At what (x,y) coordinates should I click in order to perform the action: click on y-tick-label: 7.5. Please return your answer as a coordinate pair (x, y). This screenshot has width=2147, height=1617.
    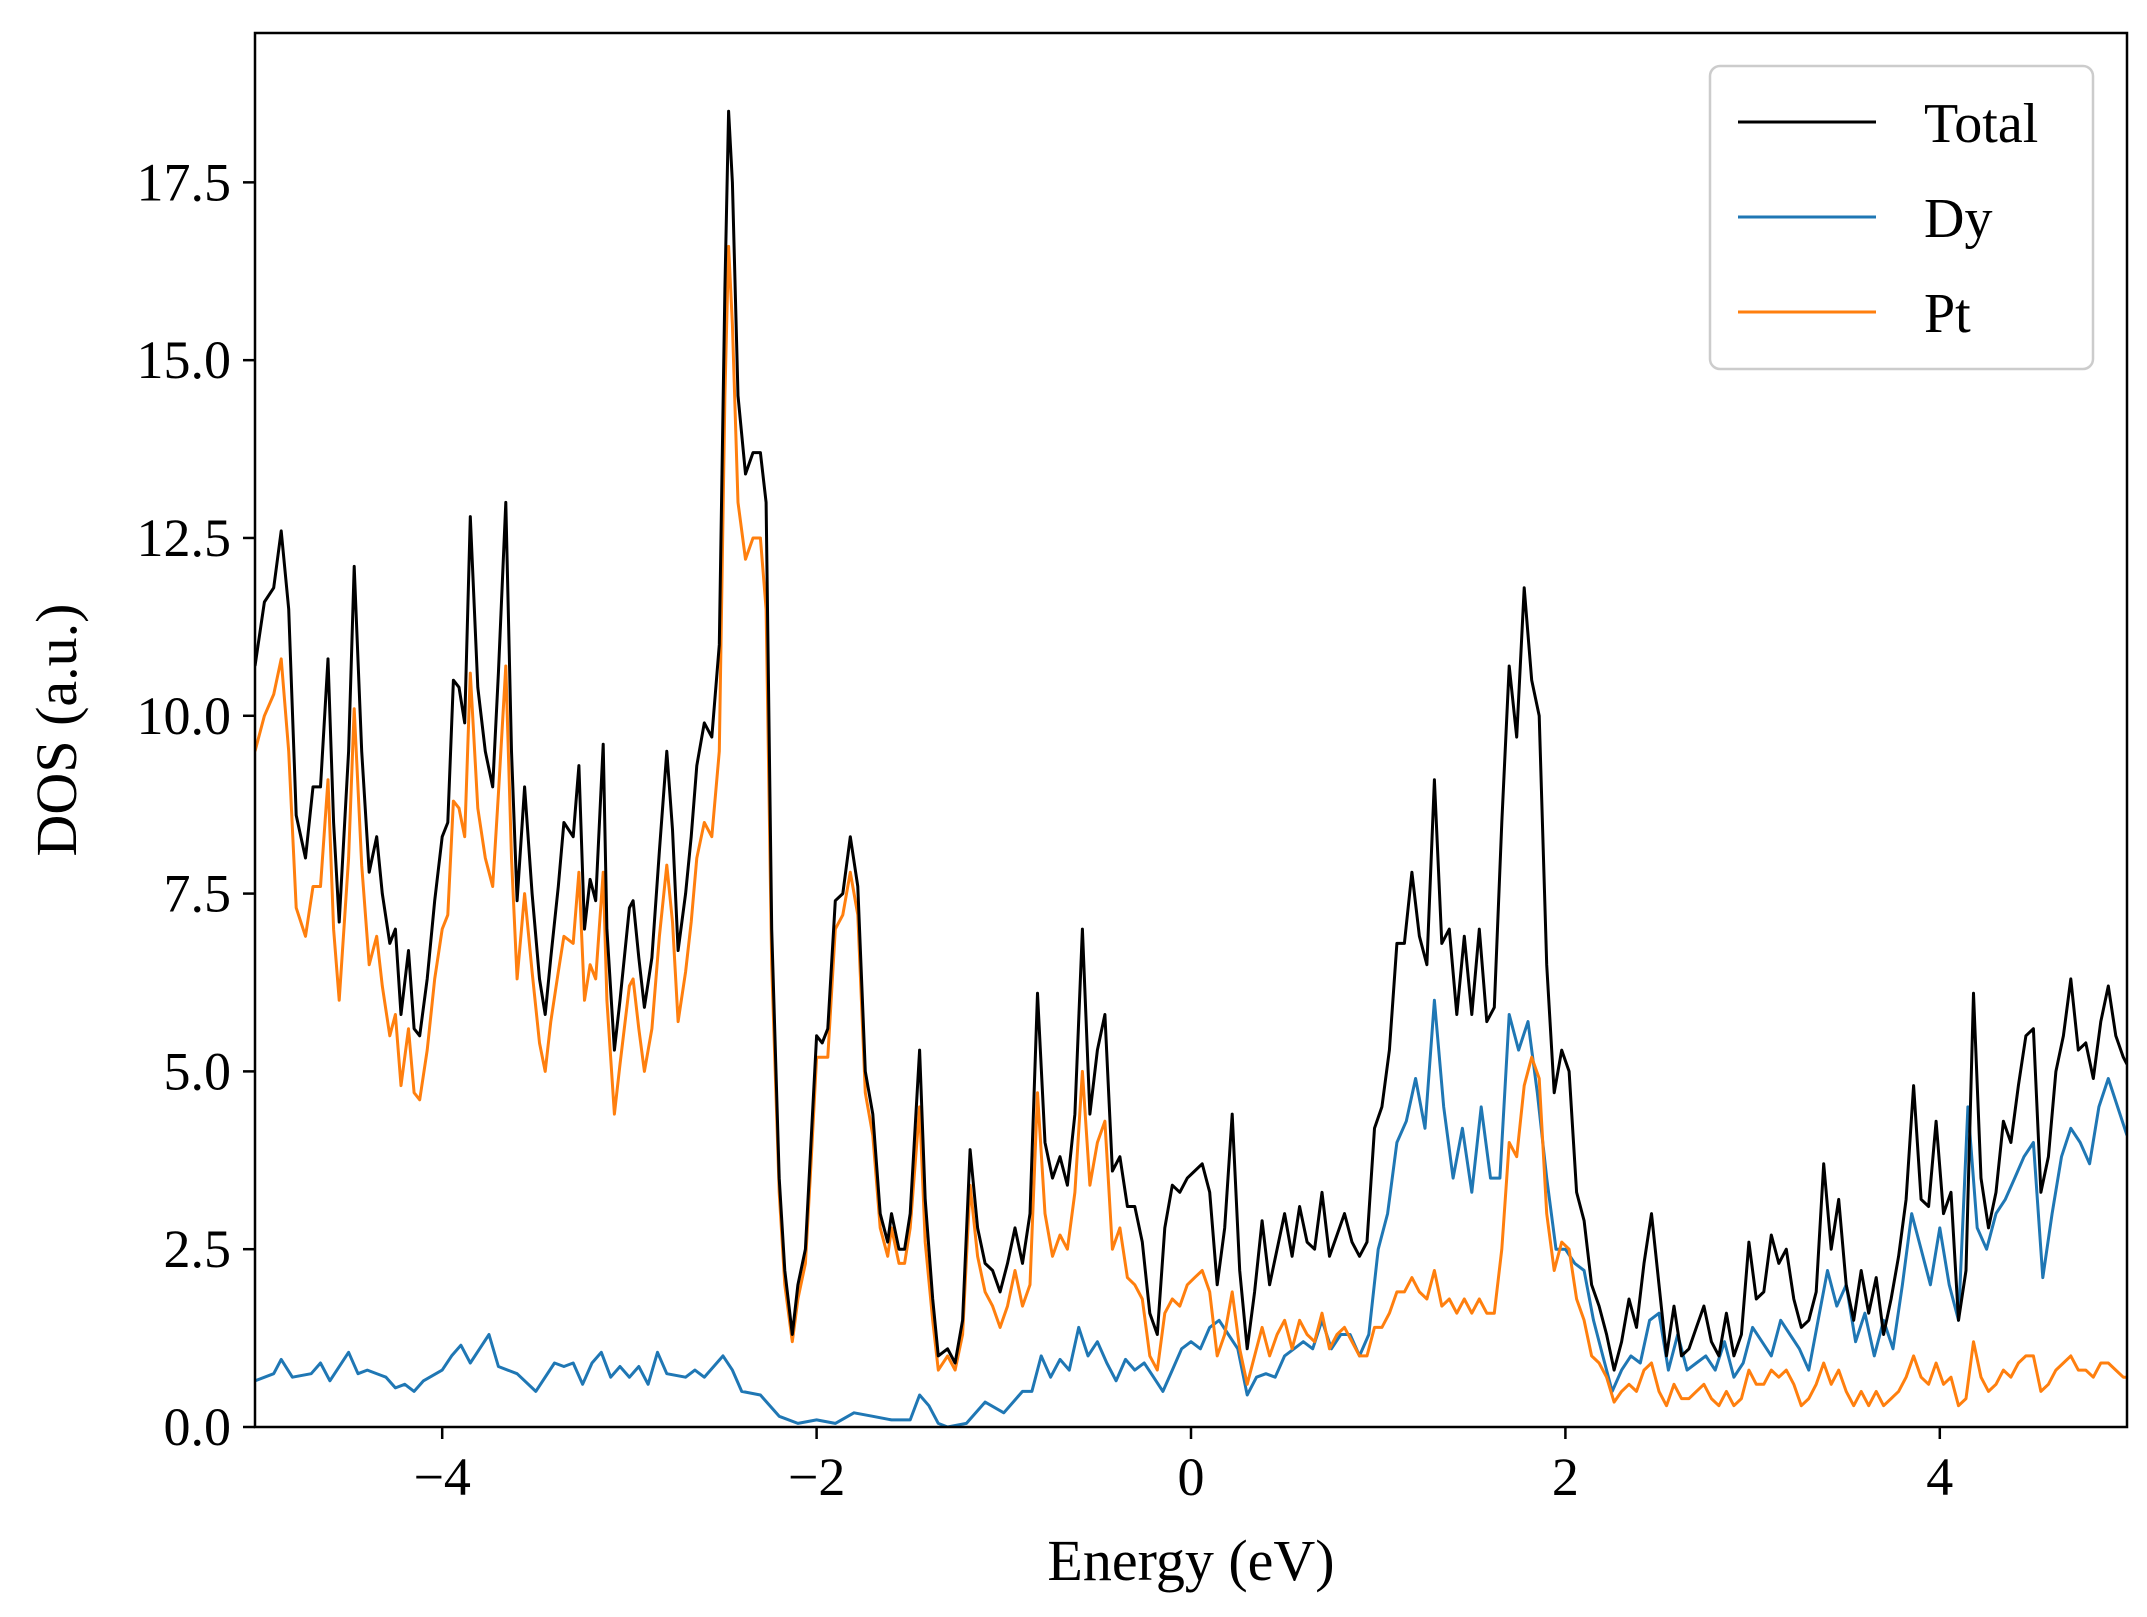
    Looking at the image, I should click on (198, 894).